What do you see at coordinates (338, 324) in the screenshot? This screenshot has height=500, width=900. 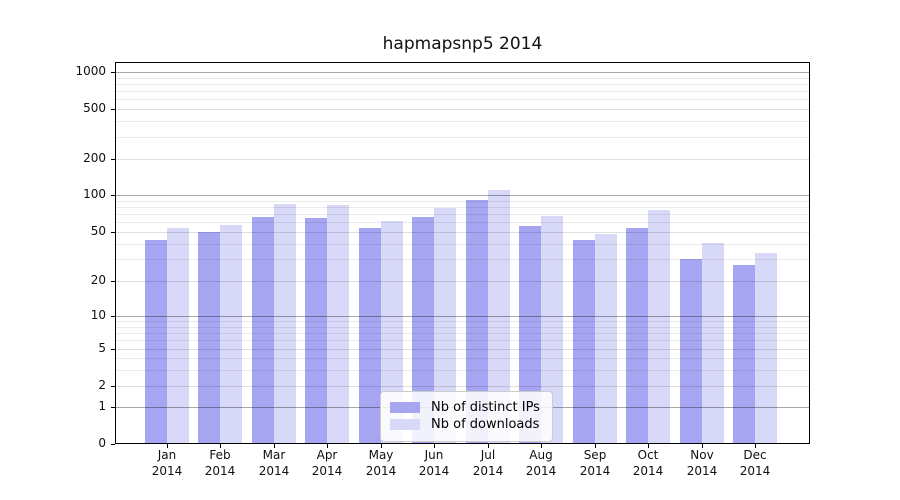 I see `bar-downloads-apr` at bounding box center [338, 324].